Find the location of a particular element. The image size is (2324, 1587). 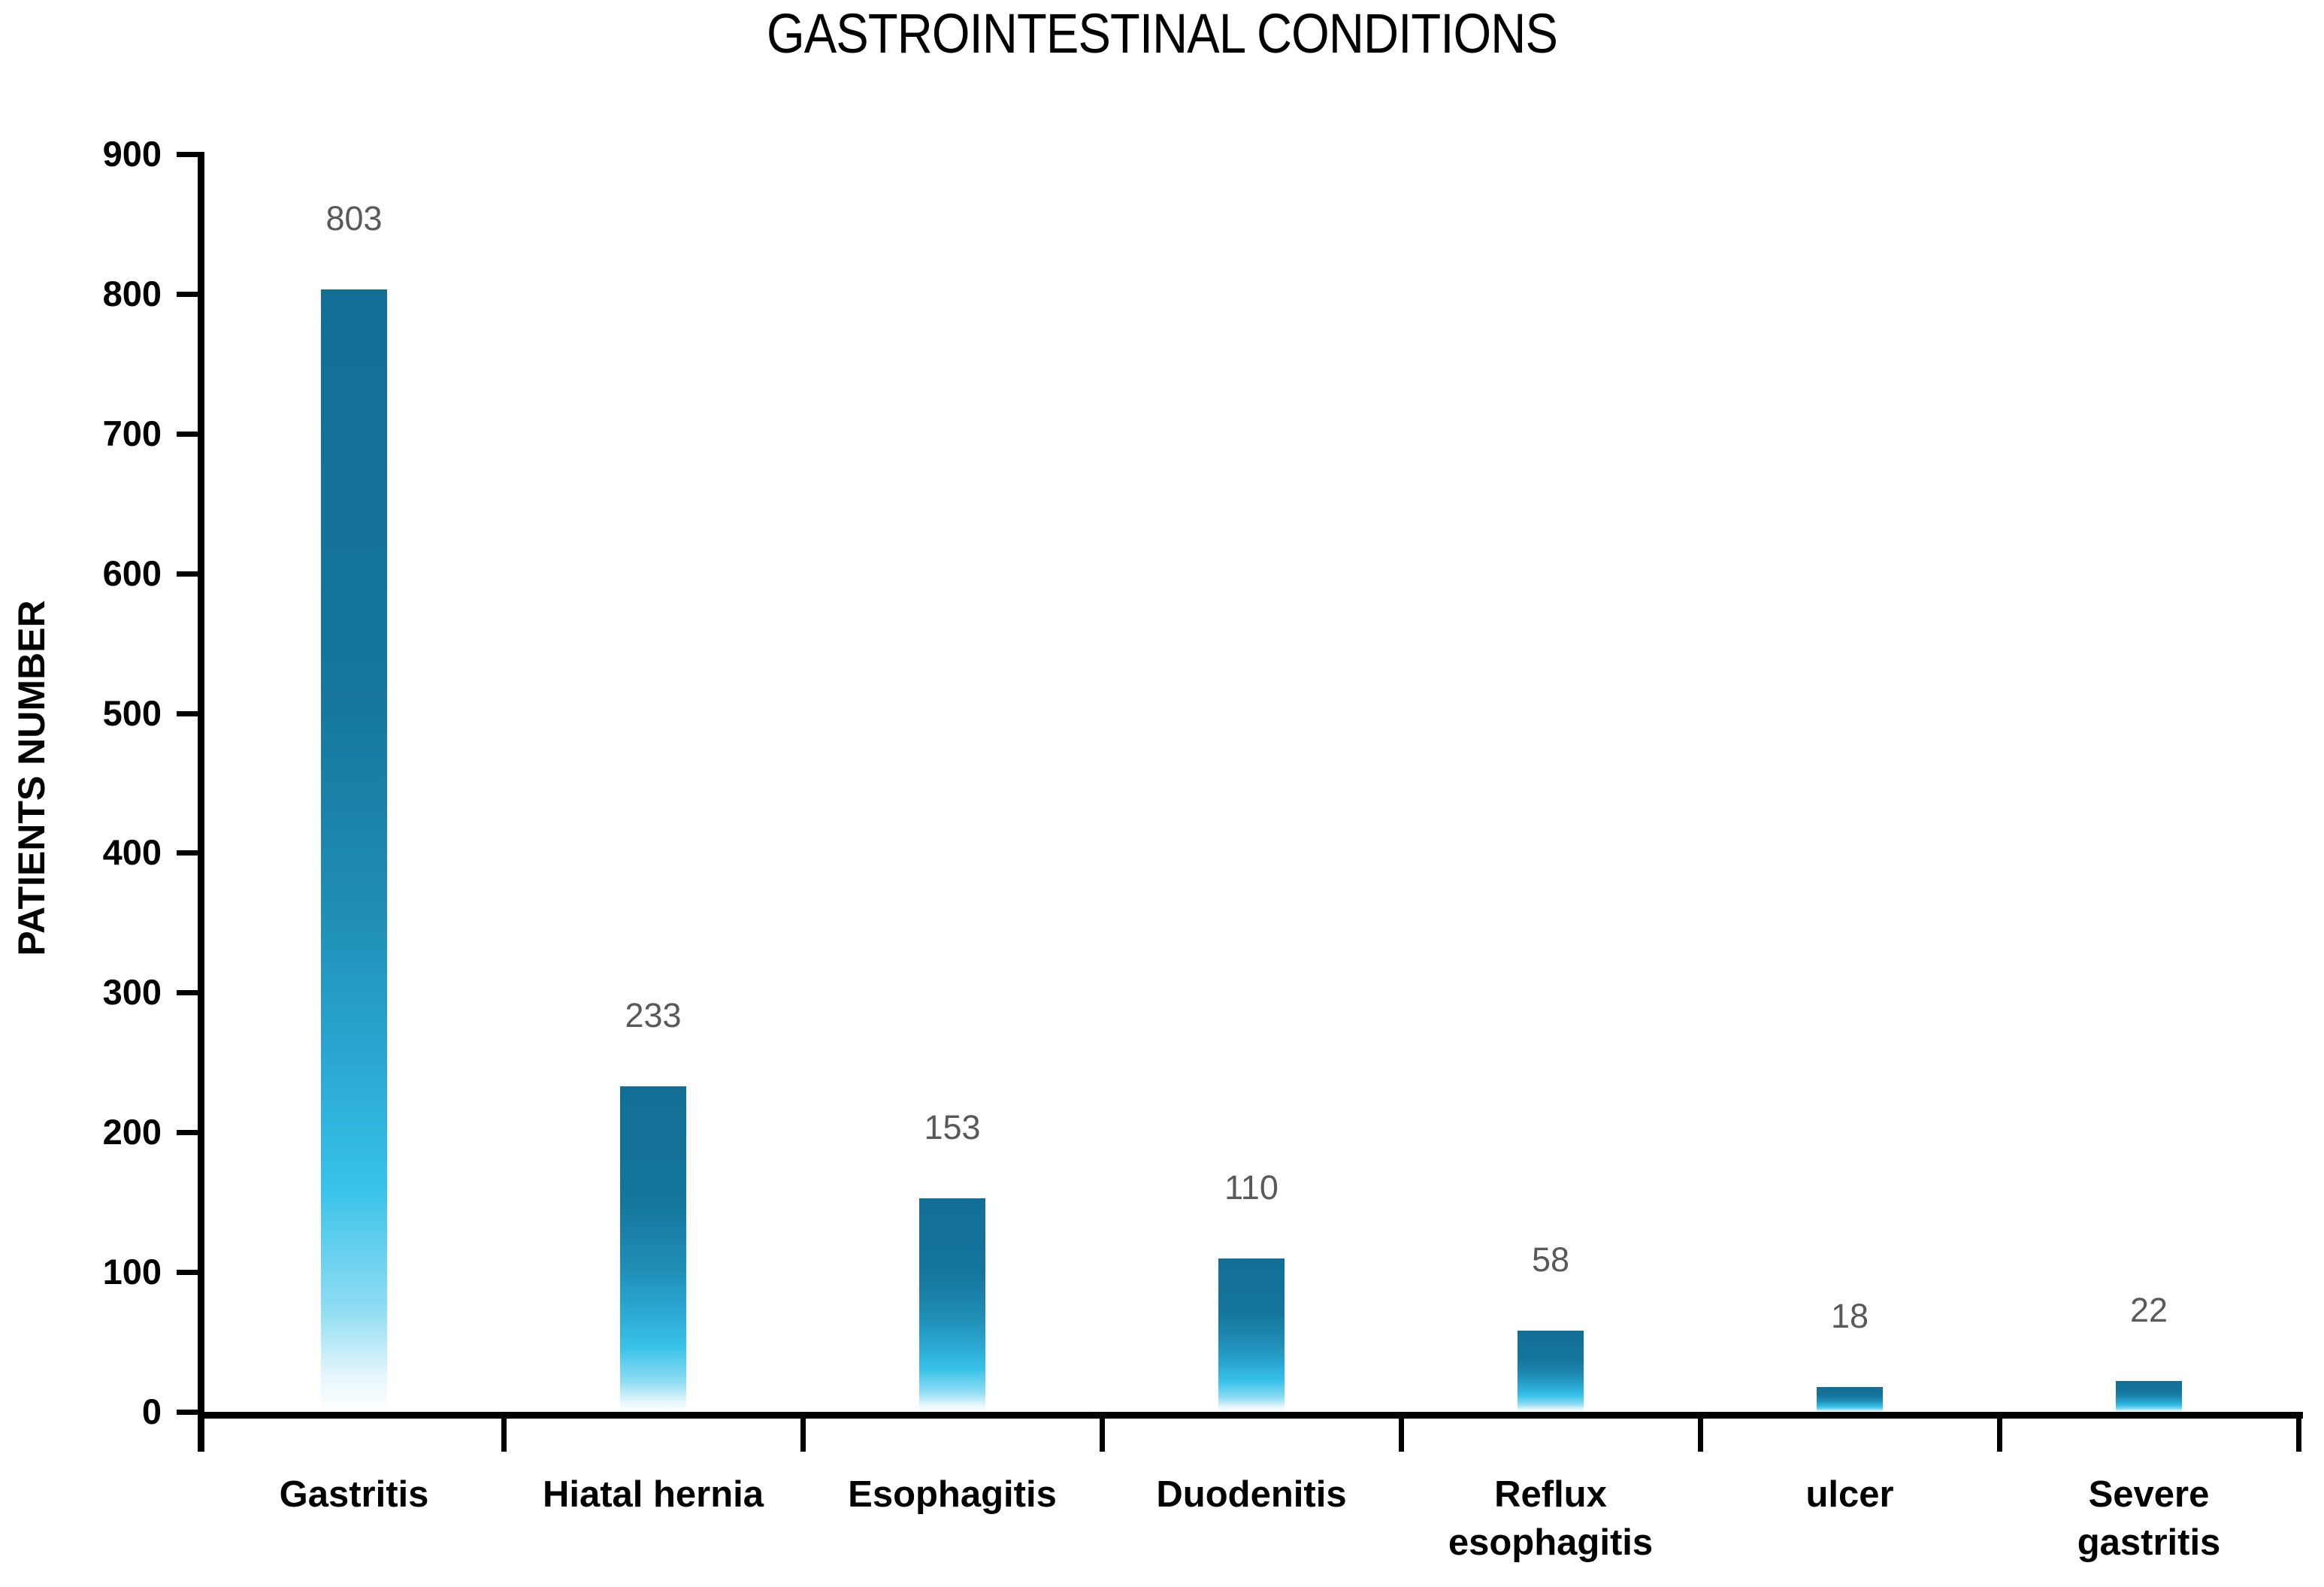

y-tick-label-700: 700 is located at coordinates (132, 433).